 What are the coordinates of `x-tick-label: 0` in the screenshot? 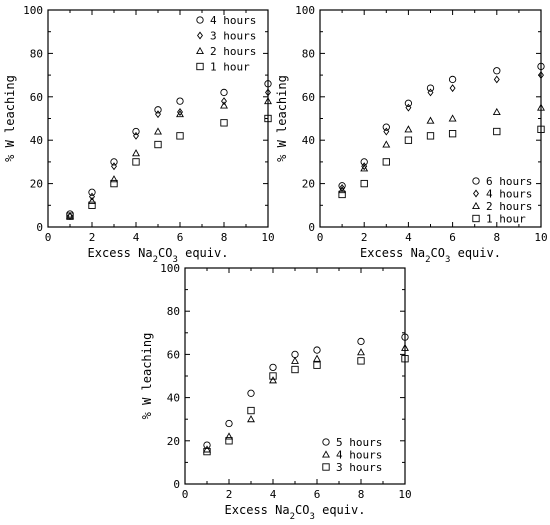 It's located at (48, 237).